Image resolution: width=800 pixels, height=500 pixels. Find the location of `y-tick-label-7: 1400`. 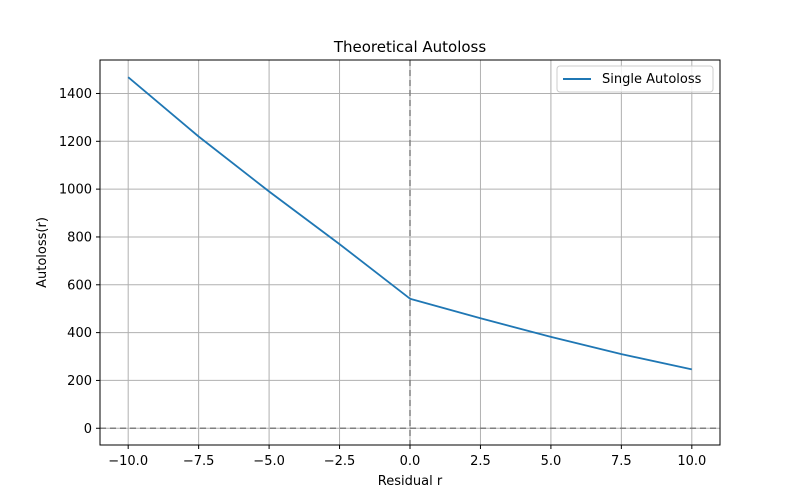

y-tick-label-7: 1400 is located at coordinates (75, 94).